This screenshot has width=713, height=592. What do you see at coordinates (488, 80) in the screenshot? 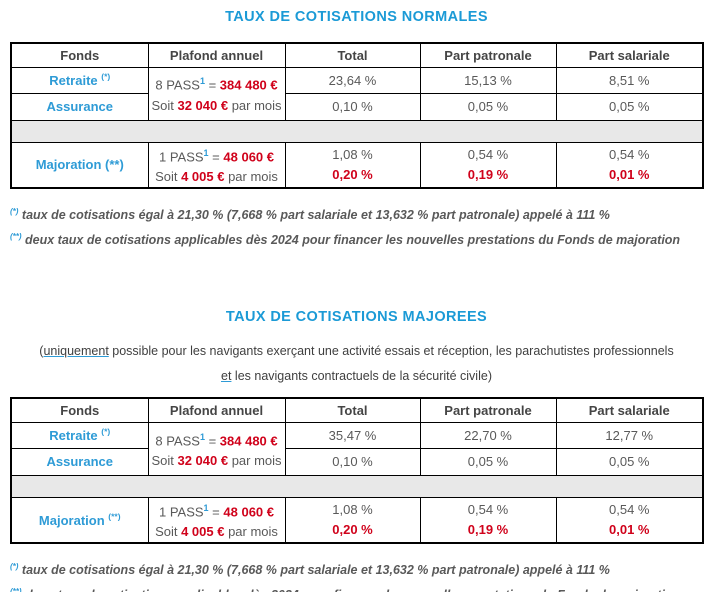
I see `retraite-patronale-cell: 15,13 %` at bounding box center [488, 80].